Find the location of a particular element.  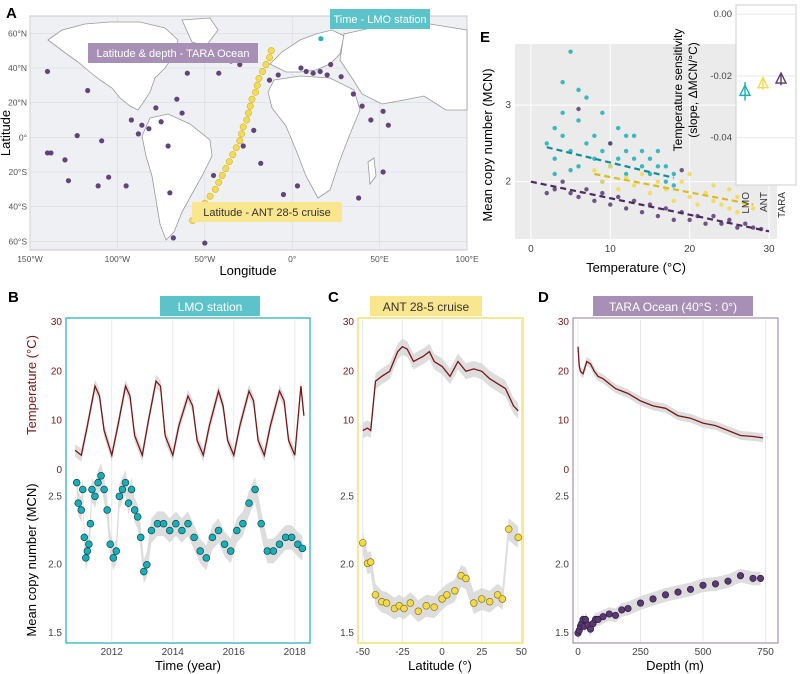

c-temp-tick: 20 is located at coordinates (349, 371).